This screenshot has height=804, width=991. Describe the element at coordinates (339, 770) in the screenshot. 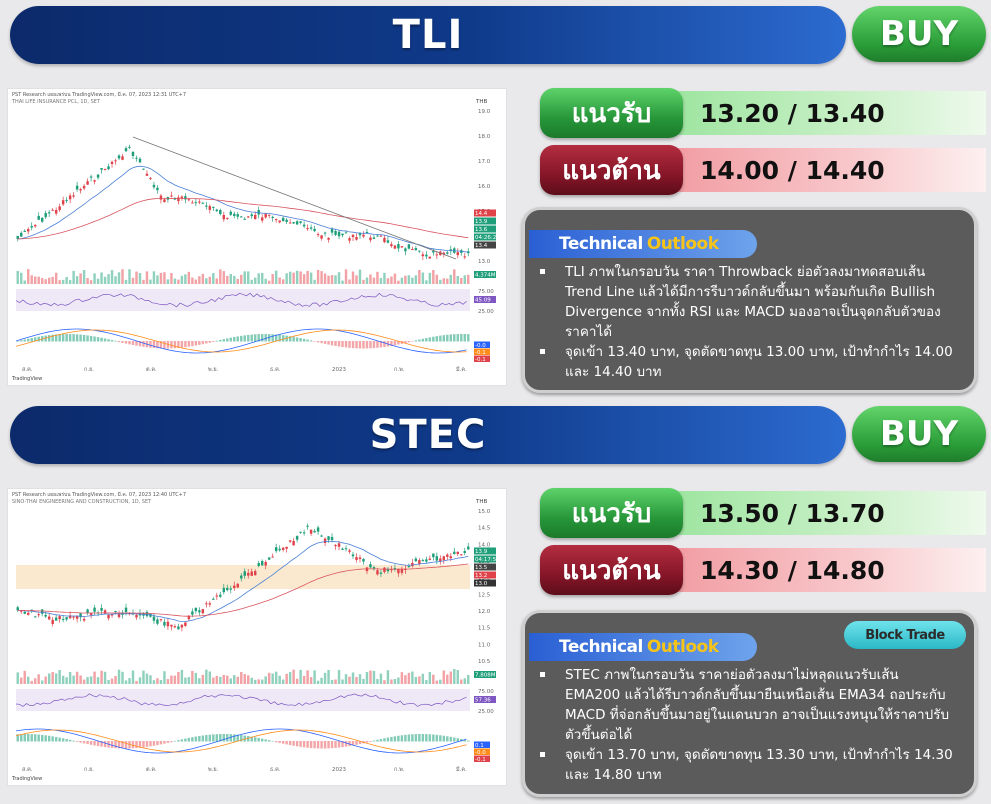

I see `time-axis-label: 2023` at that location.